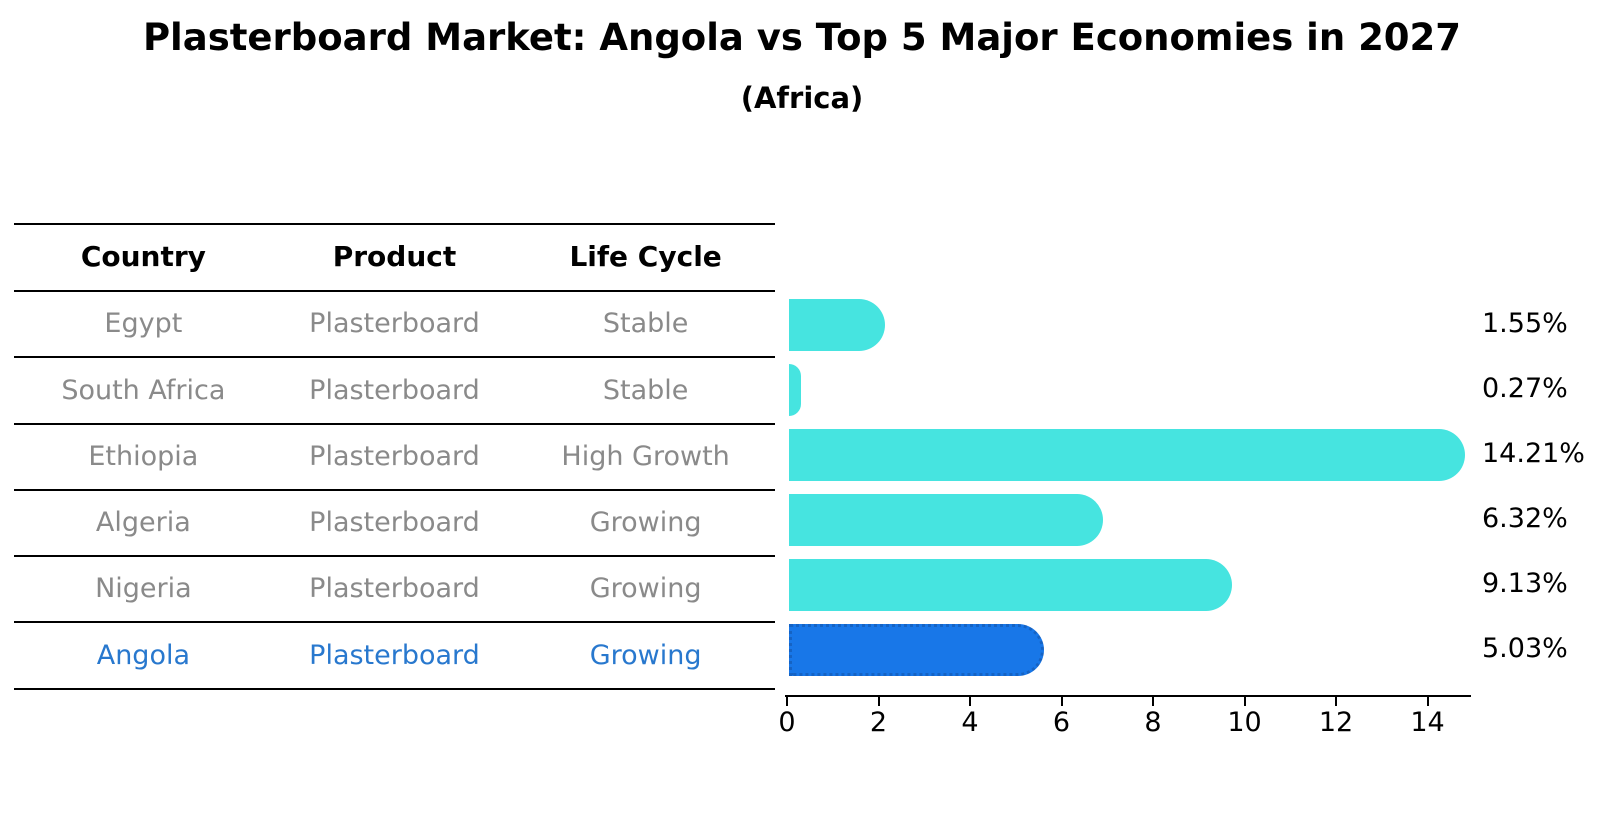 This screenshot has width=1604, height=823. What do you see at coordinates (143, 257) in the screenshot?
I see `column-header-country: Country` at bounding box center [143, 257].